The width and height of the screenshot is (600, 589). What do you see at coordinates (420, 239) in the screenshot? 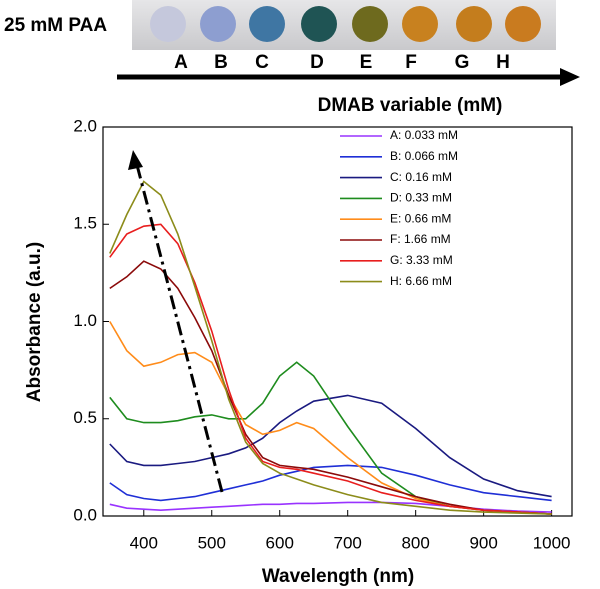
I see `legend-label: F: 1.66 mM` at bounding box center [420, 239].